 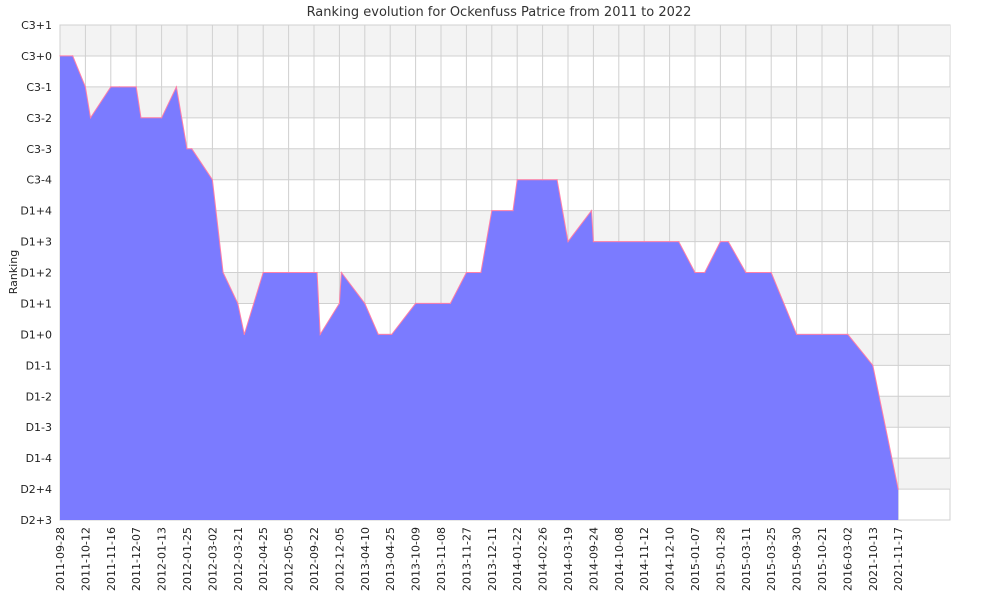 I want to click on x-tick-label: 2016-03-02, so click(x=847, y=559).